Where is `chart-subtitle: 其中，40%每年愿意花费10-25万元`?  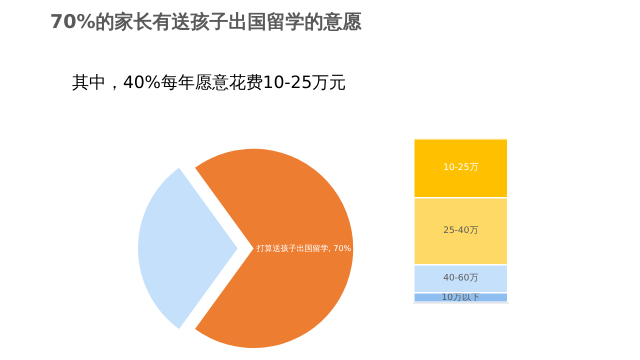
chart-subtitle: 其中，40%每年愿意花费10-25万元 is located at coordinates (209, 83).